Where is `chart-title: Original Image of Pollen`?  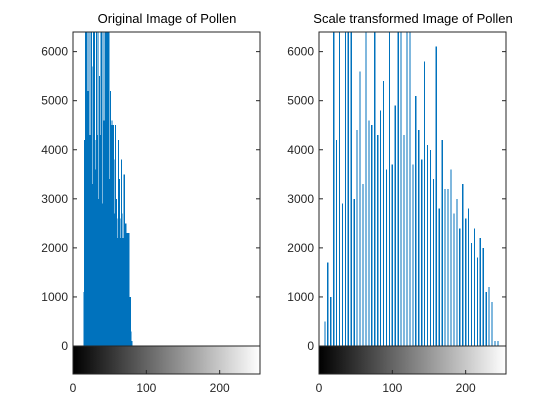
chart-title: Original Image of Pollen is located at coordinates (167, 18).